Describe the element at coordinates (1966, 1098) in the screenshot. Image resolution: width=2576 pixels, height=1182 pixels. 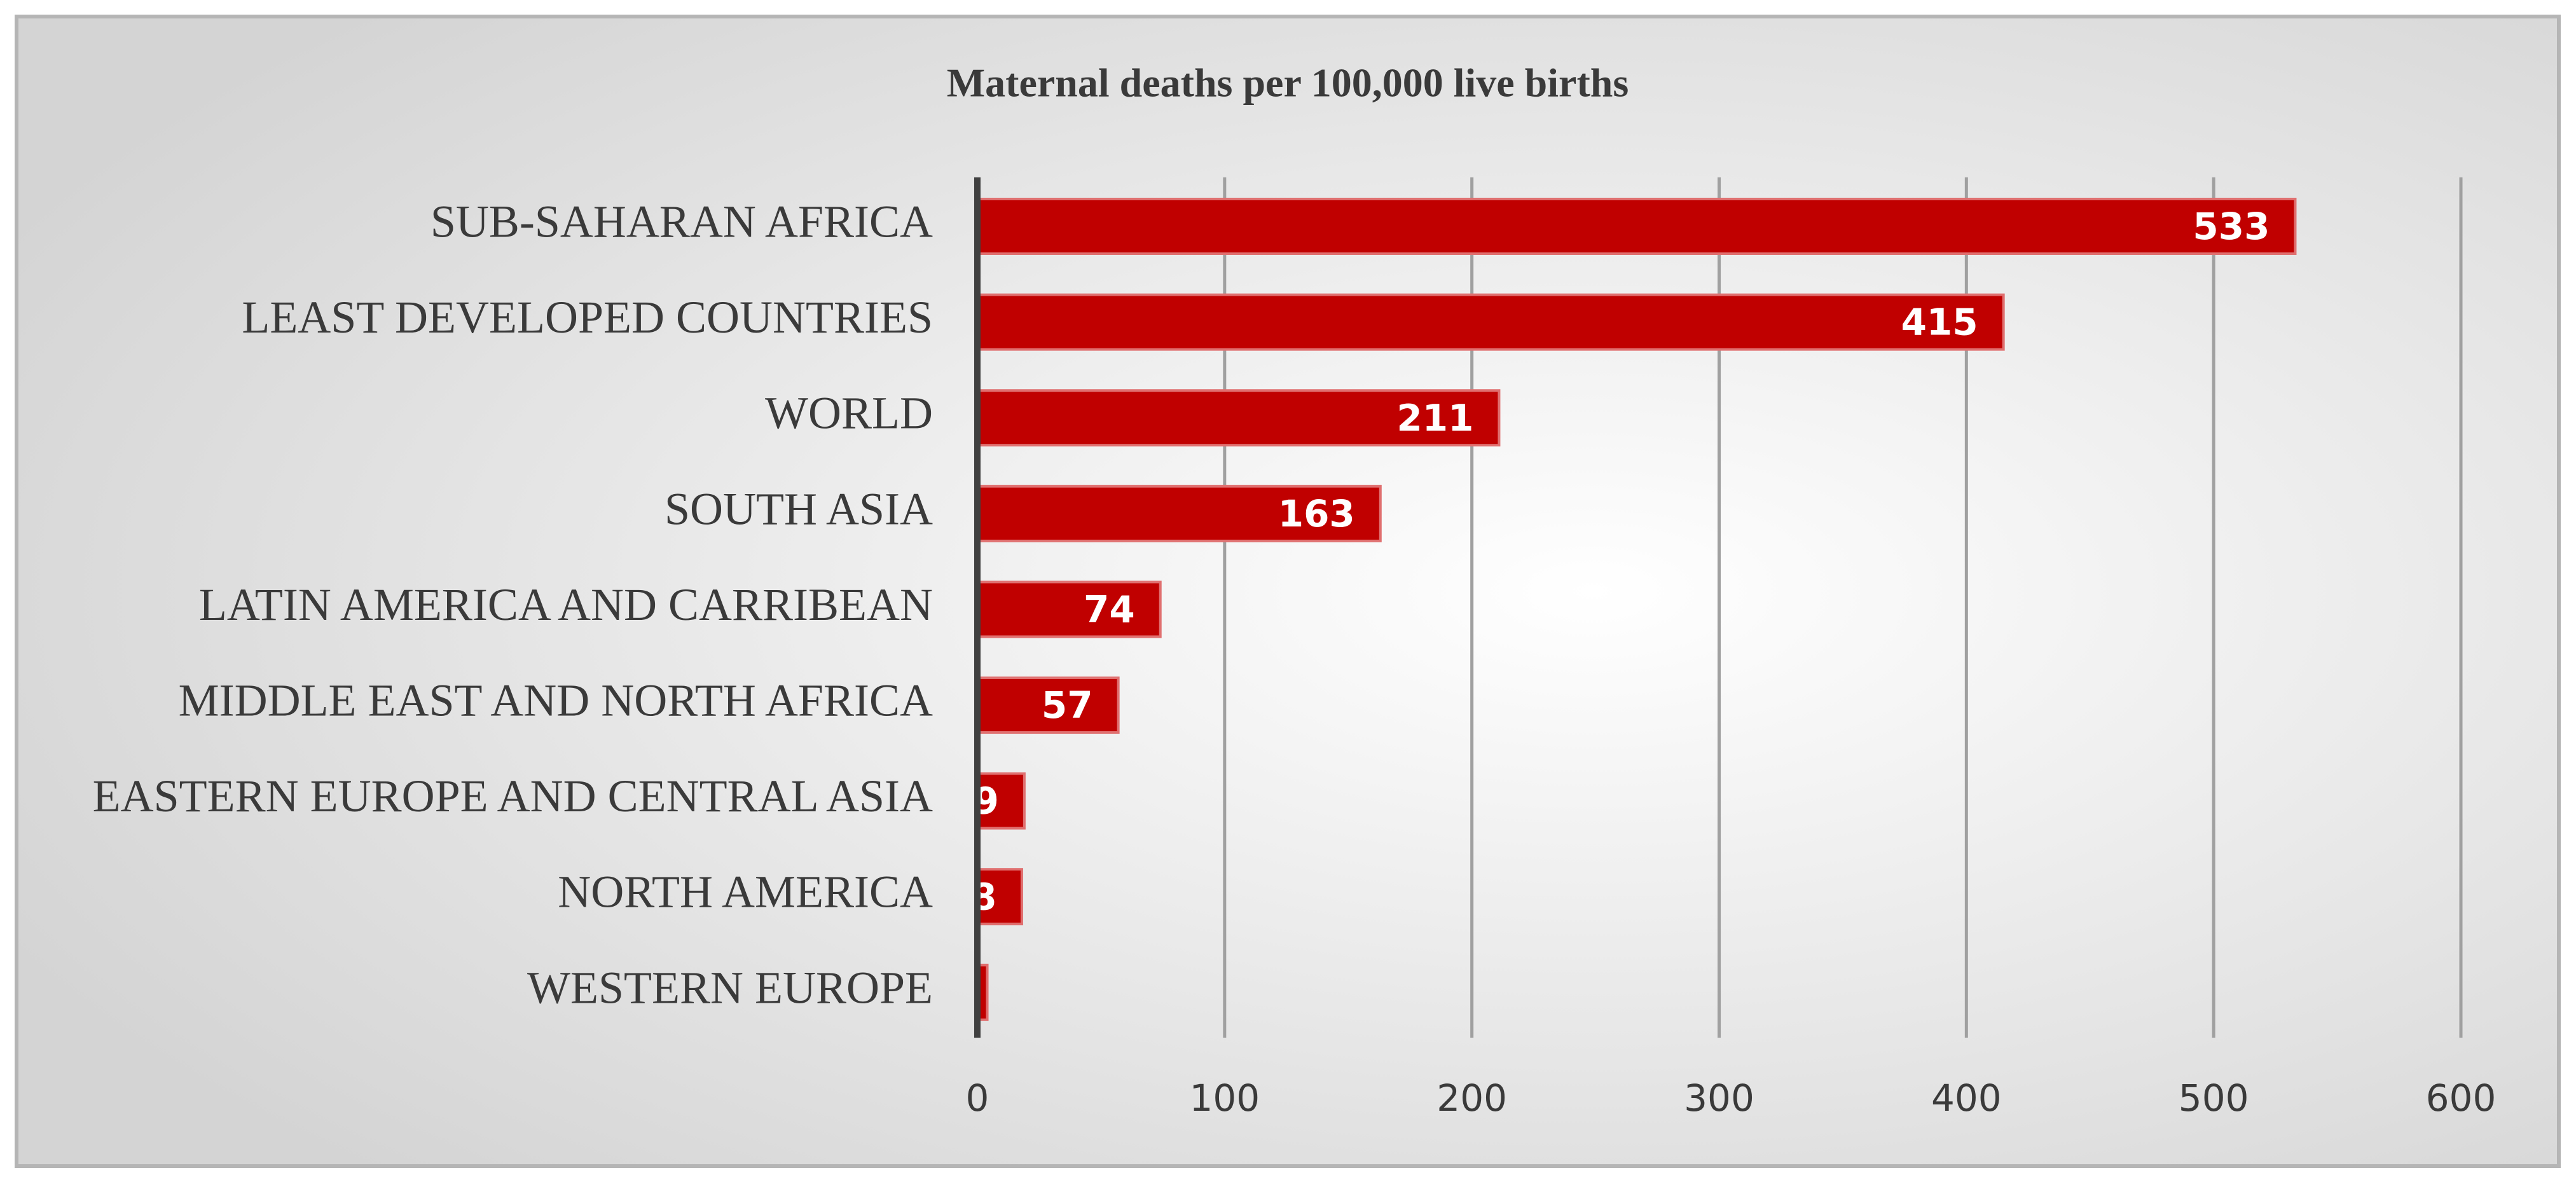
I see `x-tick-label: 400` at that location.